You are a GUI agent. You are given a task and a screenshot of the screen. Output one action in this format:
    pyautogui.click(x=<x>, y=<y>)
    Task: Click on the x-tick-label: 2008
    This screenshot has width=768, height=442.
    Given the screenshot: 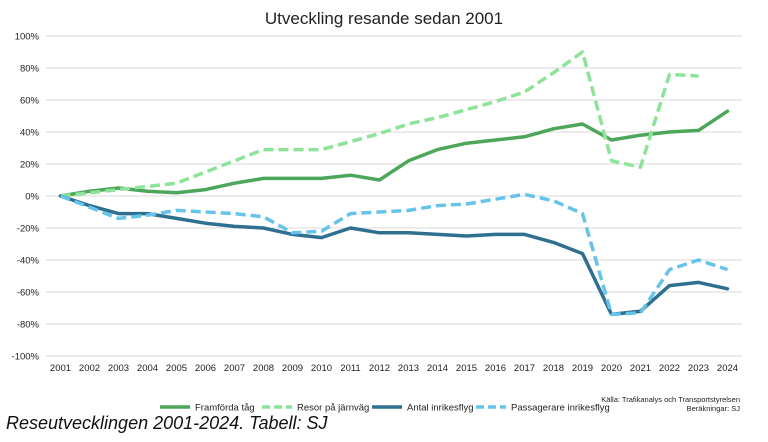 What is the action you would take?
    pyautogui.click(x=263, y=368)
    